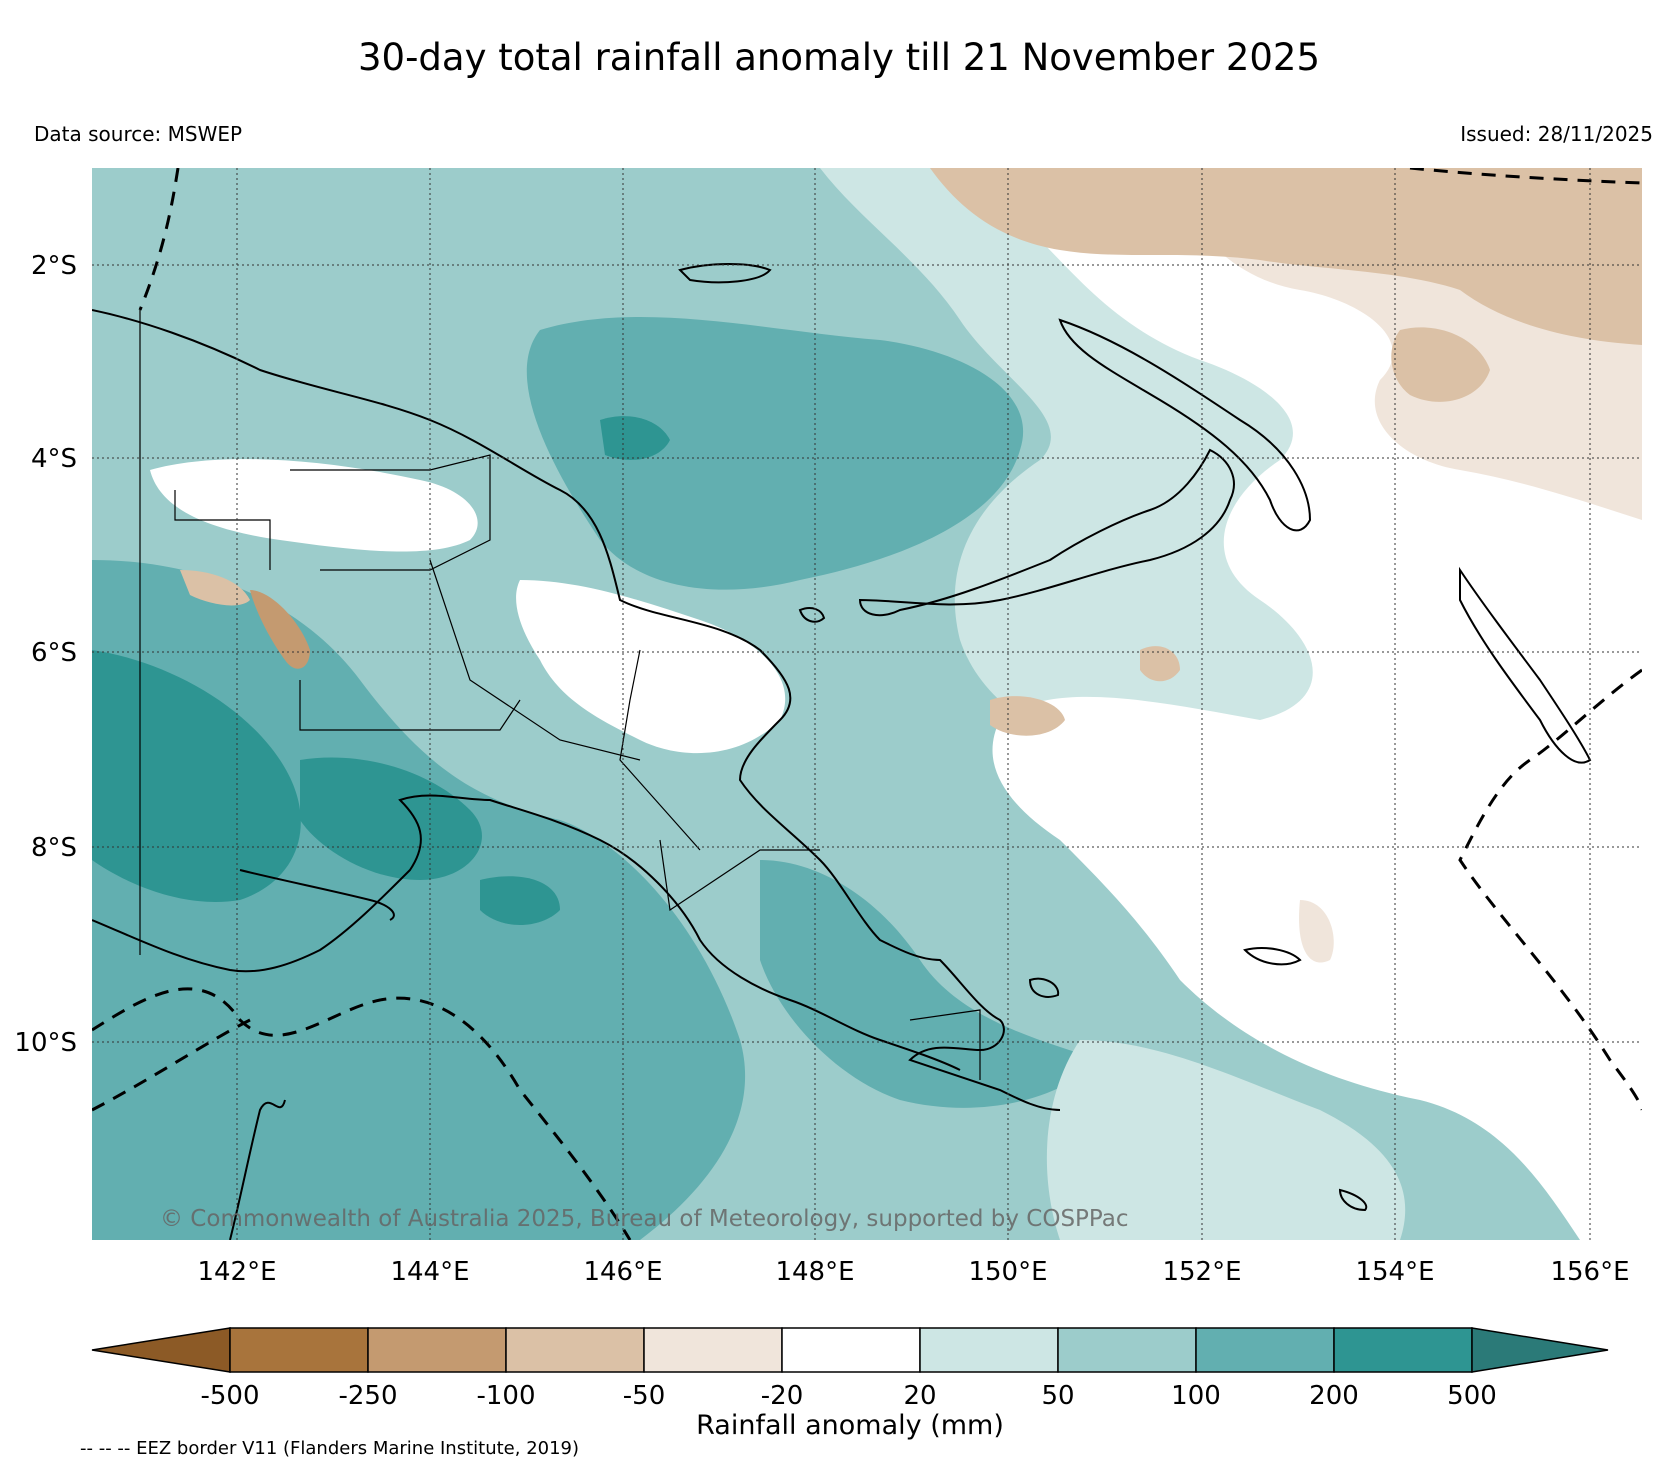 This screenshot has height=1472, width=1678. I want to click on coastline-woodlark, so click(1272, 956).